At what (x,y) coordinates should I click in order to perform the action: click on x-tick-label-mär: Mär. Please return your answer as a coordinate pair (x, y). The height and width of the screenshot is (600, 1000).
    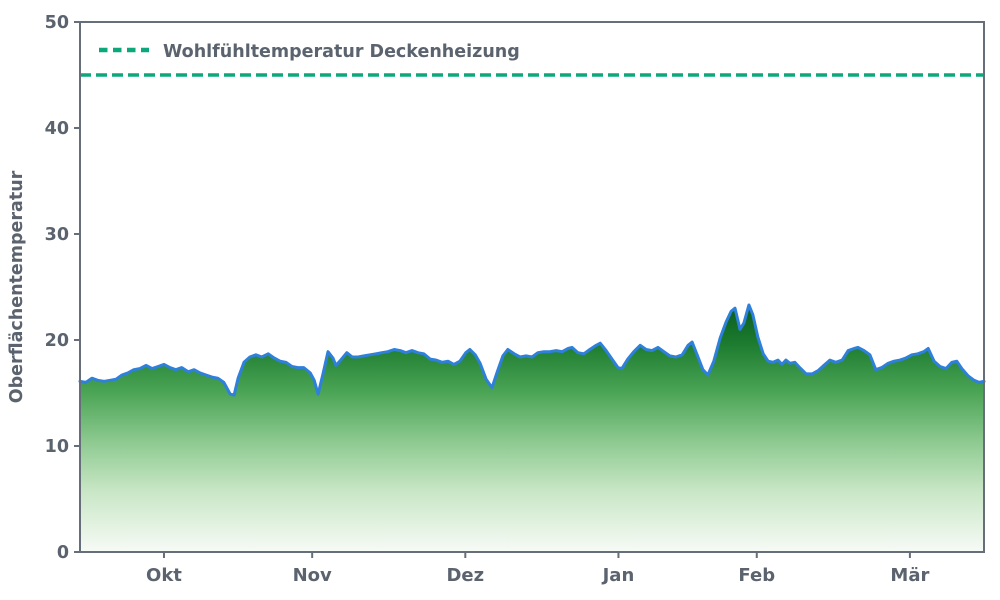
    Looking at the image, I should click on (909, 575).